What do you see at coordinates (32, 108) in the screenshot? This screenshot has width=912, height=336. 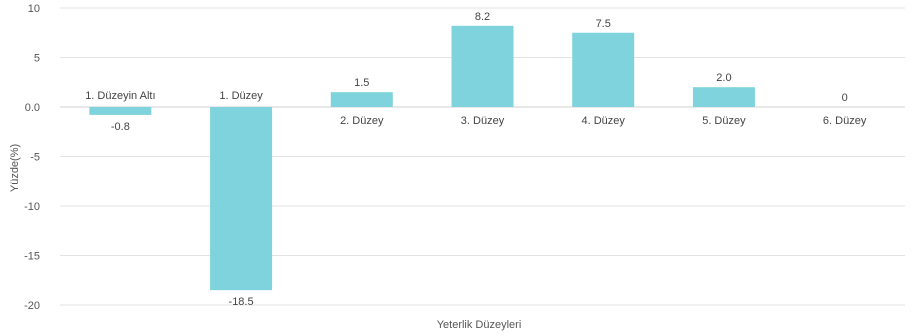 I see `y-tick-label: 0.0` at bounding box center [32, 108].